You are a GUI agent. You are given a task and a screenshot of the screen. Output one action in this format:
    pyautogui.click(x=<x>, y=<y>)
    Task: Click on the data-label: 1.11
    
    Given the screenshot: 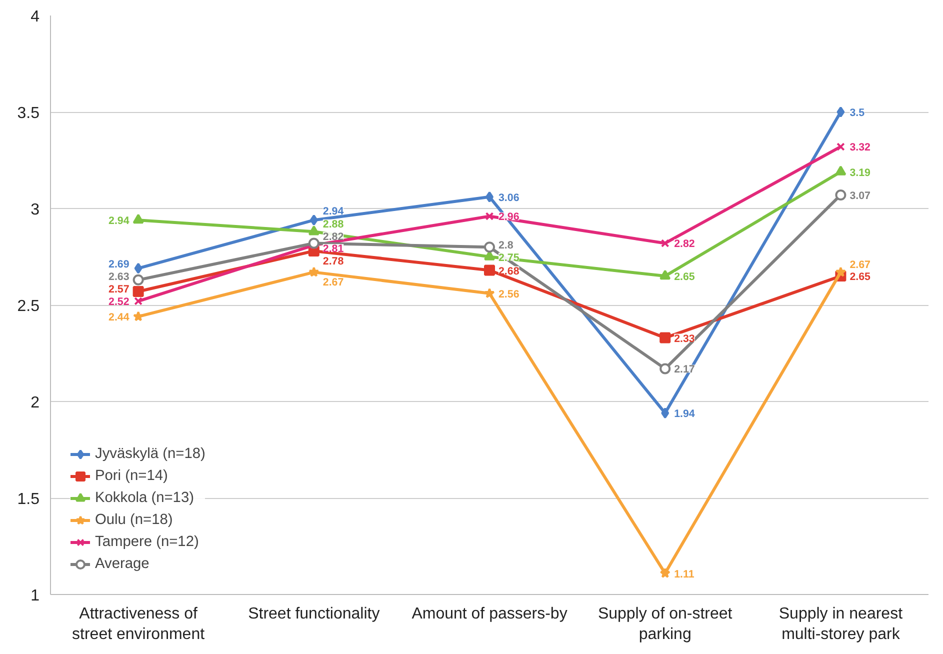 What is the action you would take?
    pyautogui.click(x=684, y=574)
    